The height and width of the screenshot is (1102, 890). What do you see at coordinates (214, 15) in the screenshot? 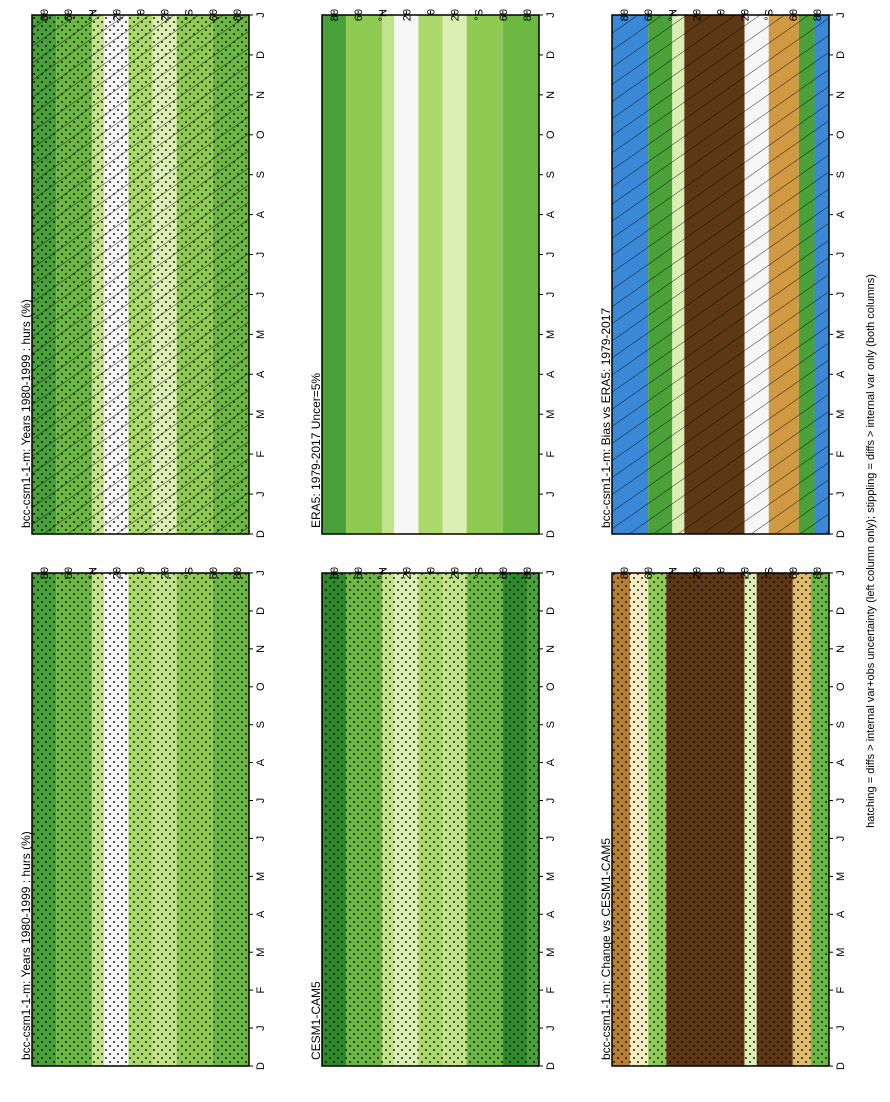
I see `lat-label-top-left-7: 60` at bounding box center [214, 15].